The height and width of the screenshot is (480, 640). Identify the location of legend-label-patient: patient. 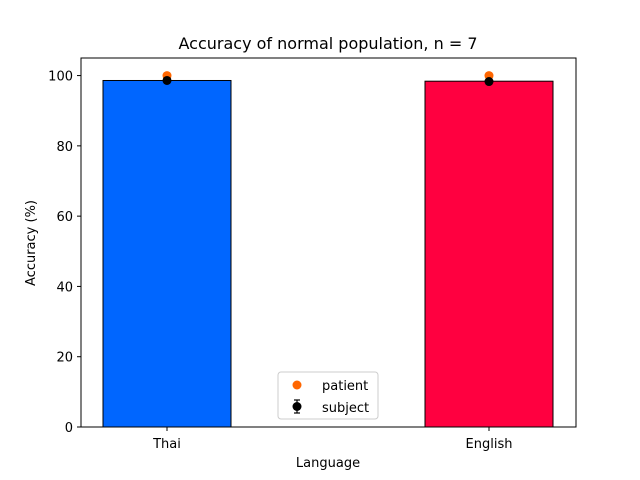
(345, 386).